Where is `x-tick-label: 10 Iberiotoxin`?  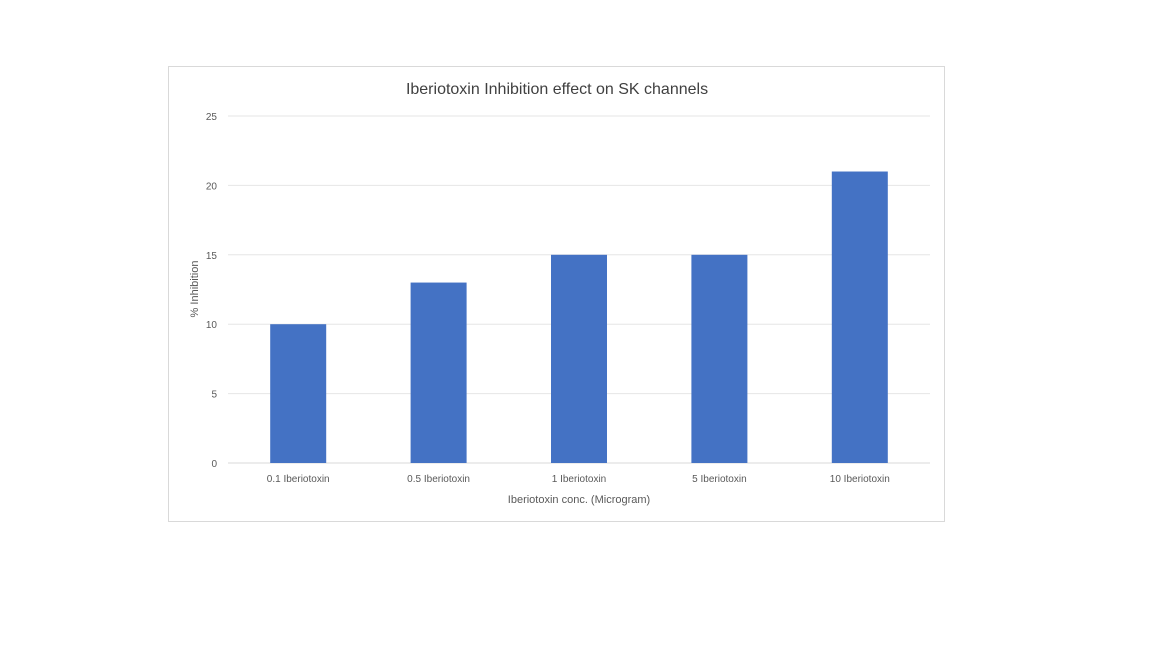 x-tick-label: 10 Iberiotoxin is located at coordinates (860, 479).